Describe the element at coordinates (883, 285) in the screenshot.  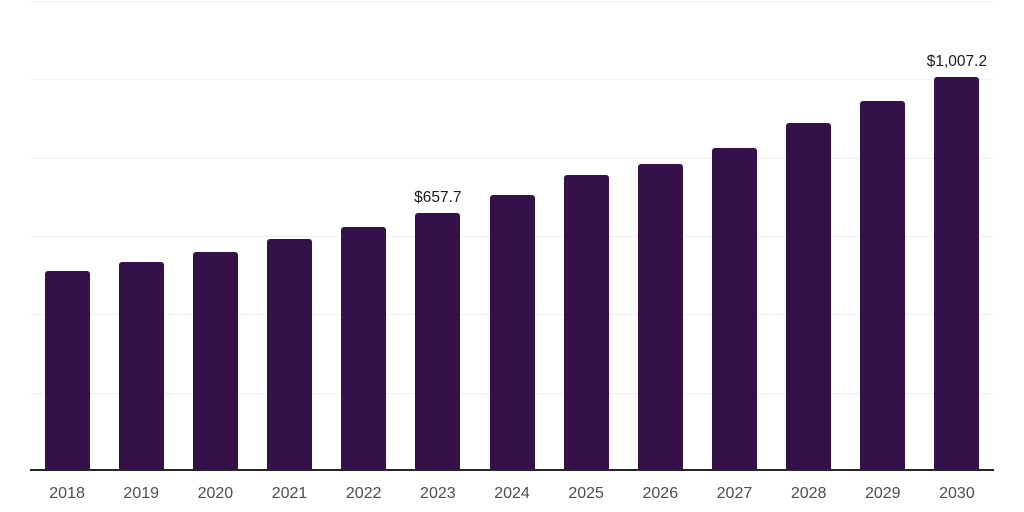
I see `bar-2029` at that location.